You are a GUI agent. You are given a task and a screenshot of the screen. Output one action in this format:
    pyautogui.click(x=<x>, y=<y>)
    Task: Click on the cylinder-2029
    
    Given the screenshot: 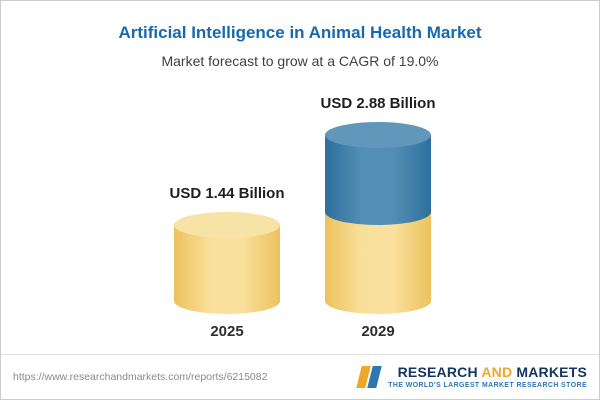 What is the action you would take?
    pyautogui.click(x=378, y=218)
    